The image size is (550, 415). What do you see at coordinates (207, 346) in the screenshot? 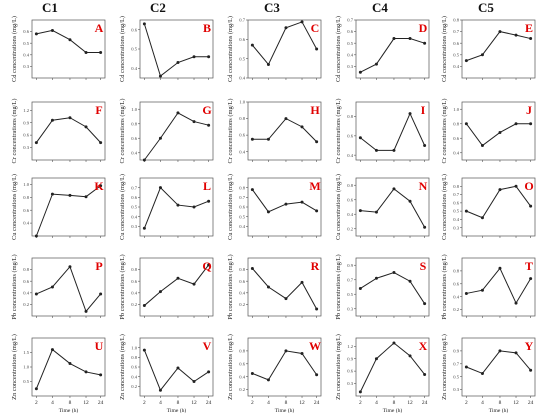
I see `panel-letter: V` at bounding box center [207, 346].